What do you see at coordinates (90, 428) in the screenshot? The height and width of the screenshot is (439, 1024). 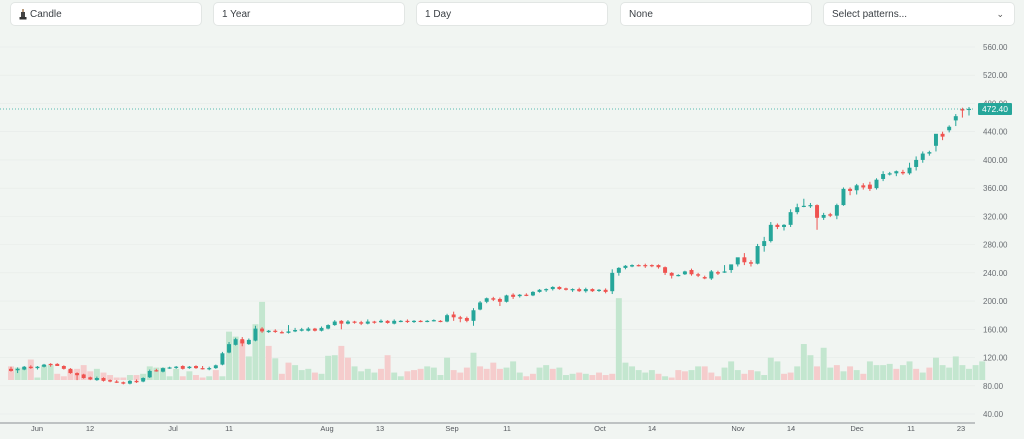 I see `x-tick-label: 12` at bounding box center [90, 428].